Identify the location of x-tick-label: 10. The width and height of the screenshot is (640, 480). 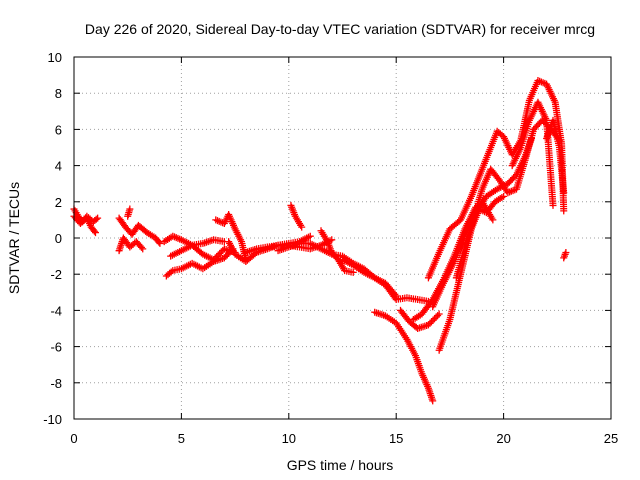
(289, 438).